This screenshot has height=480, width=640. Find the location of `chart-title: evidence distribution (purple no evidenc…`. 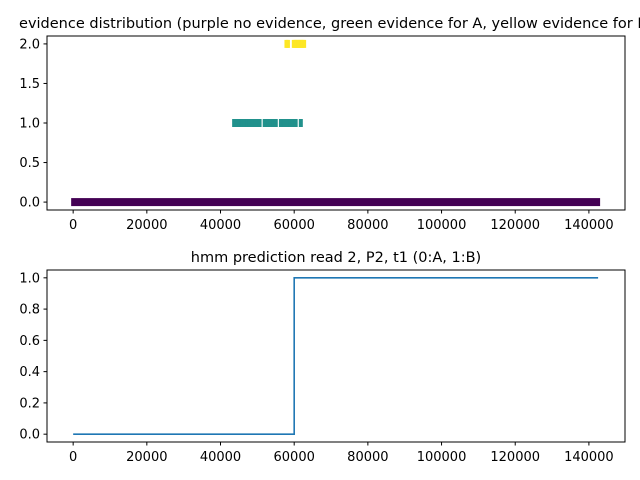

chart-title: evidence distribution (purple no evidenc… is located at coordinates (329, 24).